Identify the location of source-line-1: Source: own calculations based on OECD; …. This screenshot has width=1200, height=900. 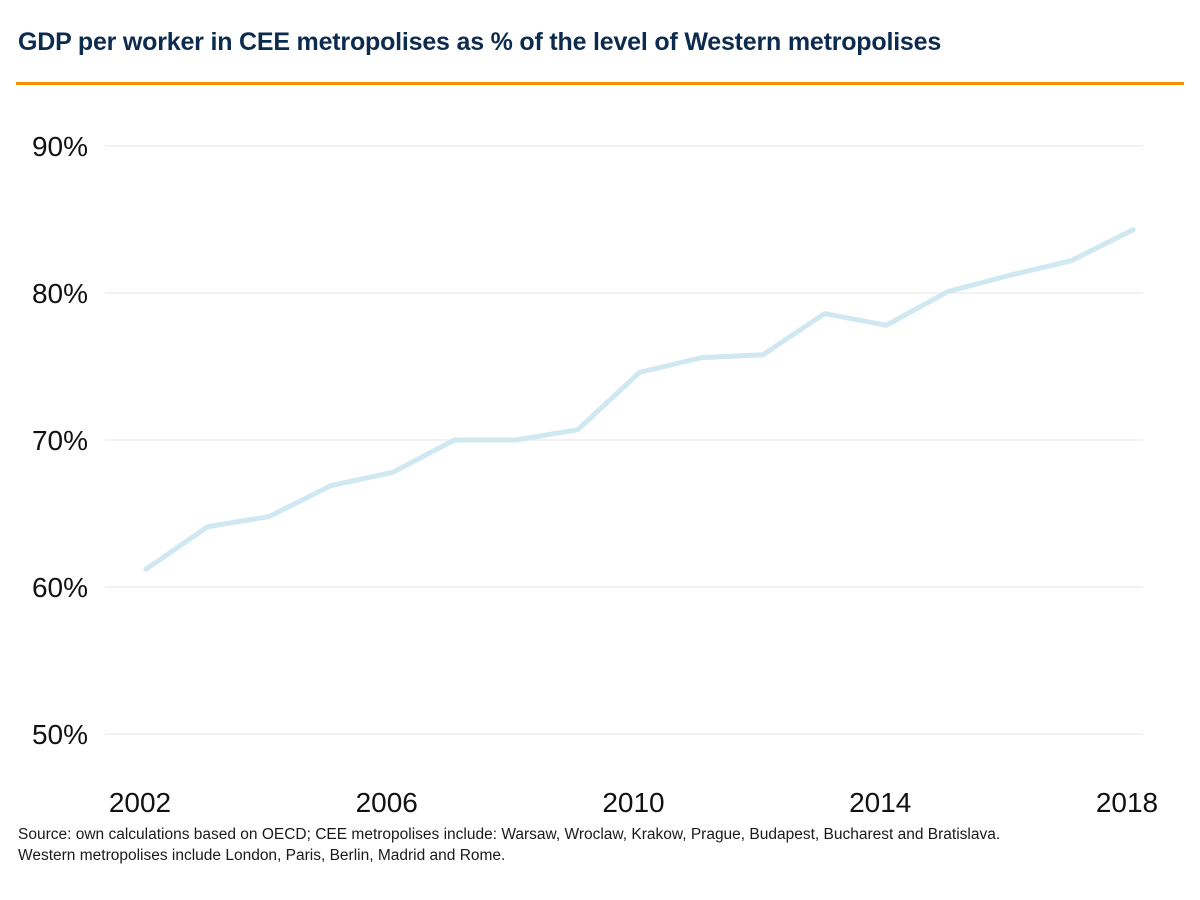
(509, 834).